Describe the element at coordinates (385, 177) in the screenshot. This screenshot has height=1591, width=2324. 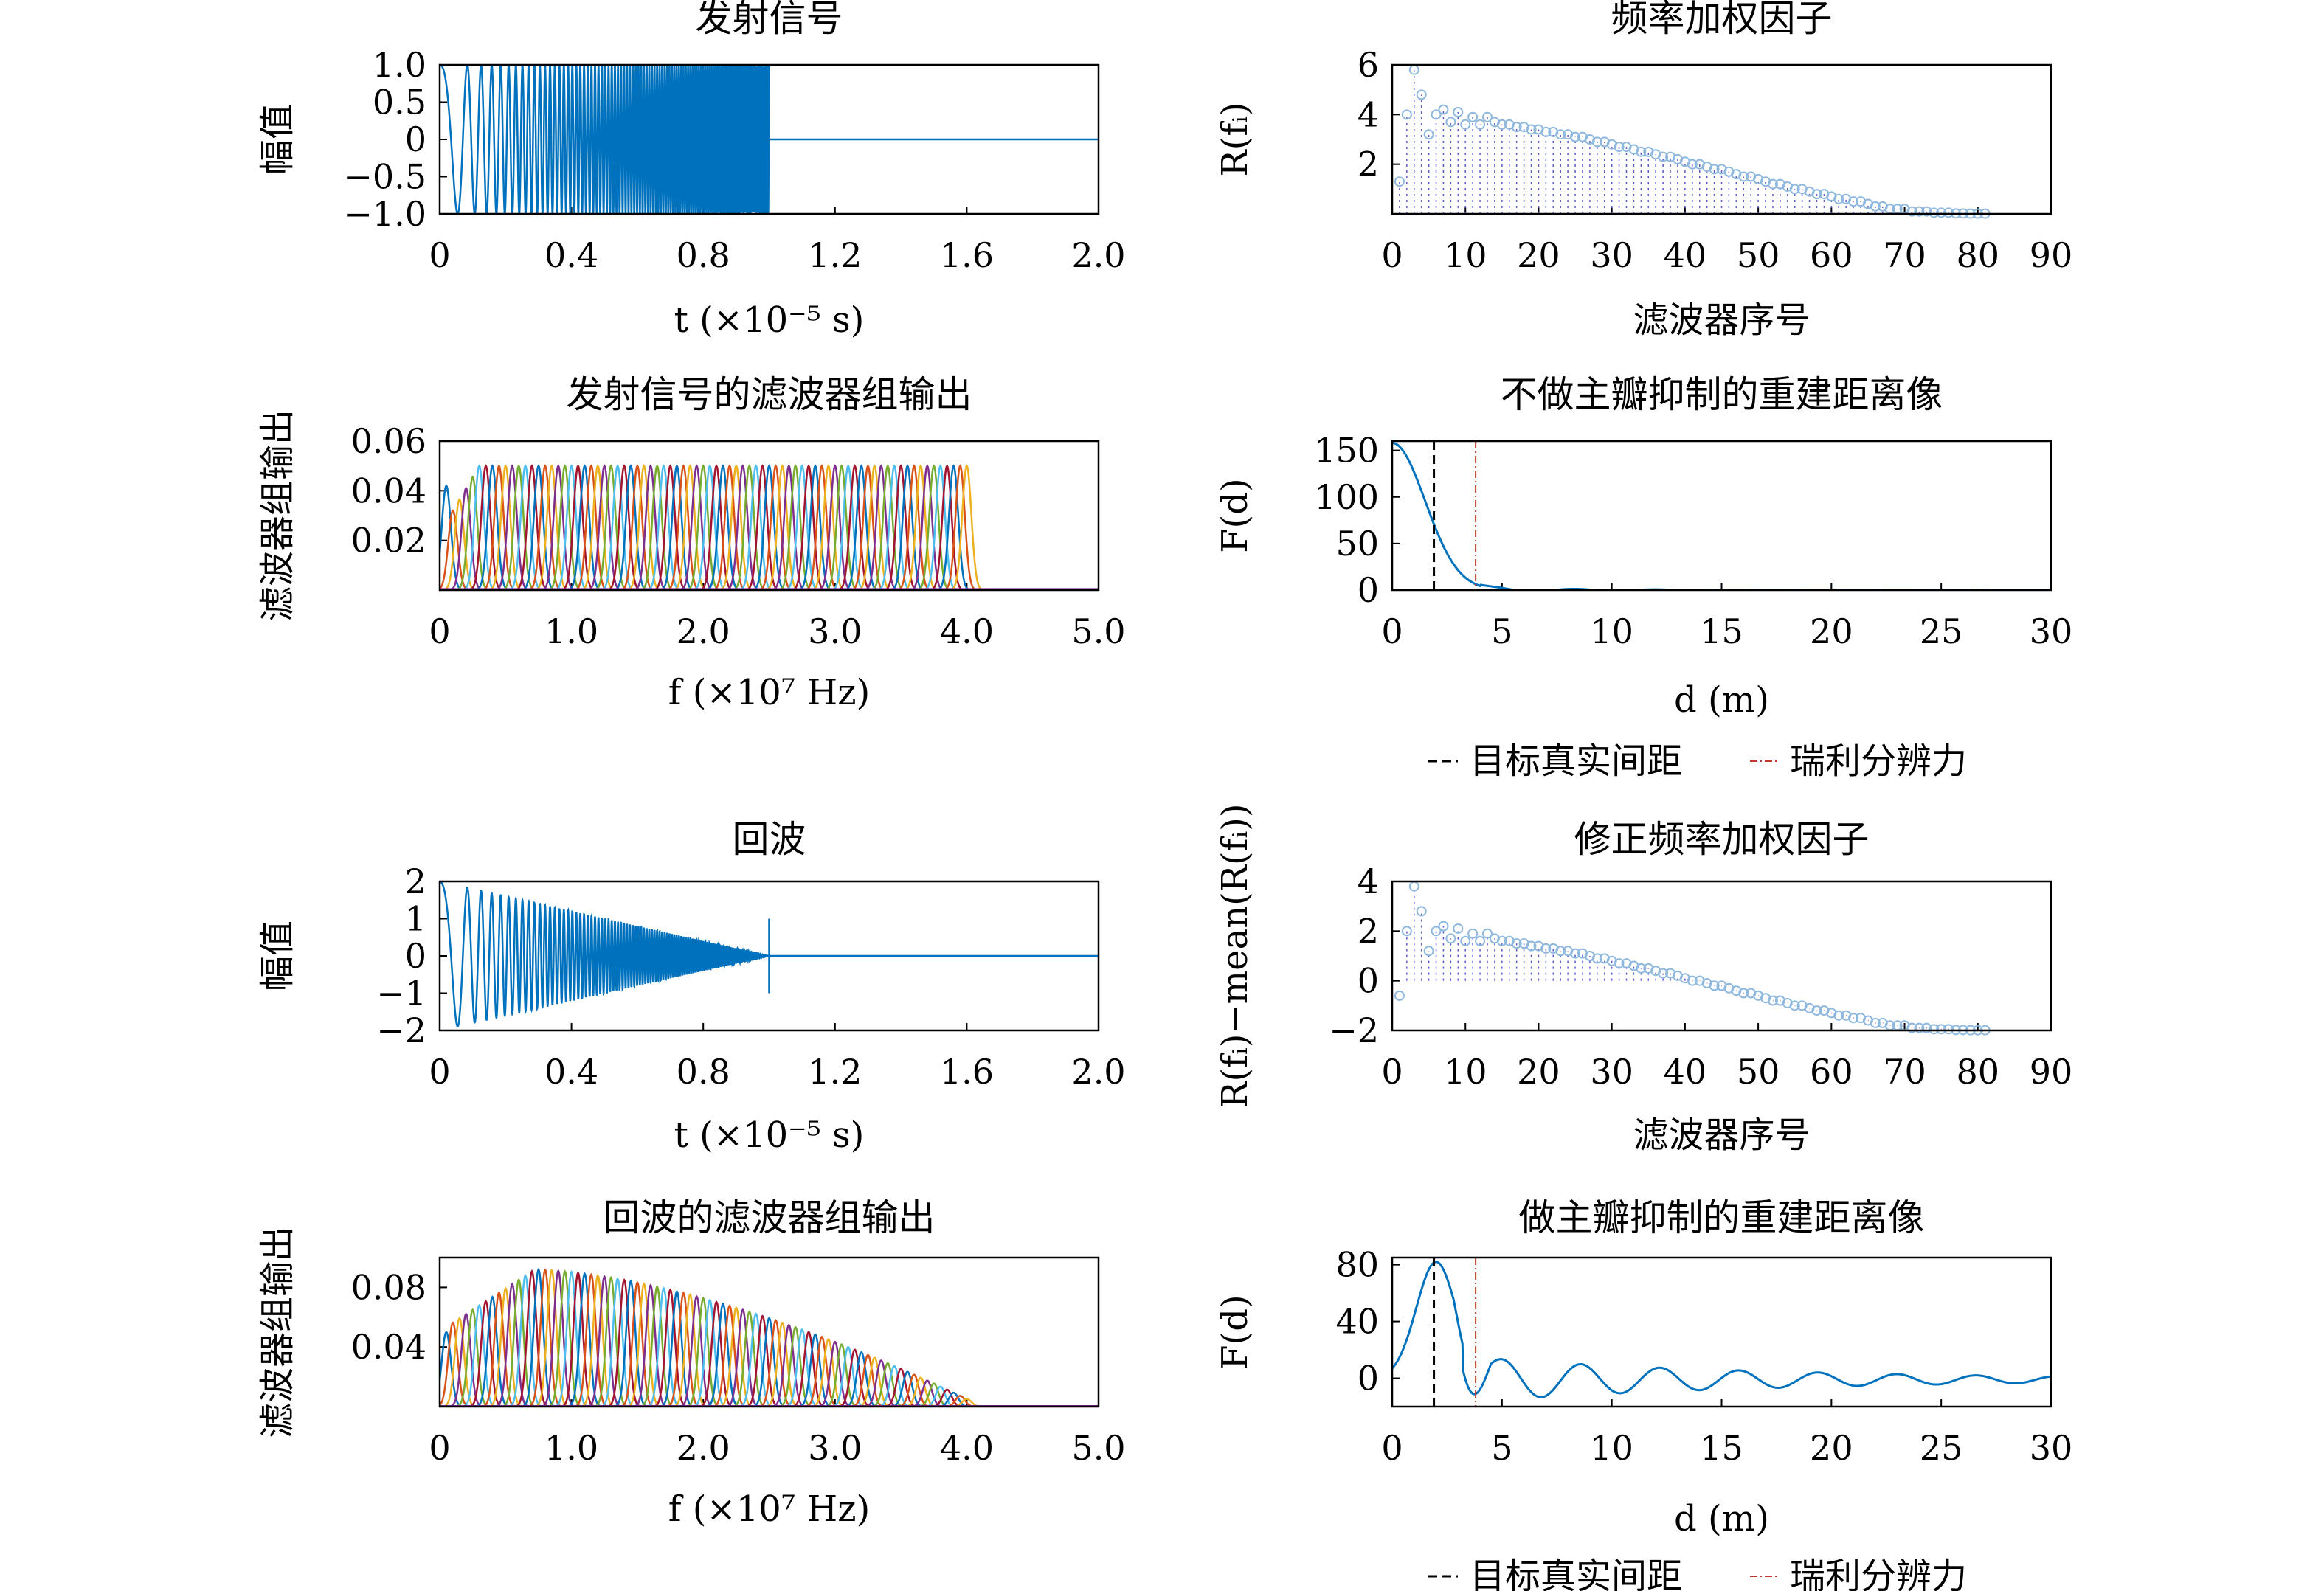
I see `y-tick-label: −0.5` at that location.